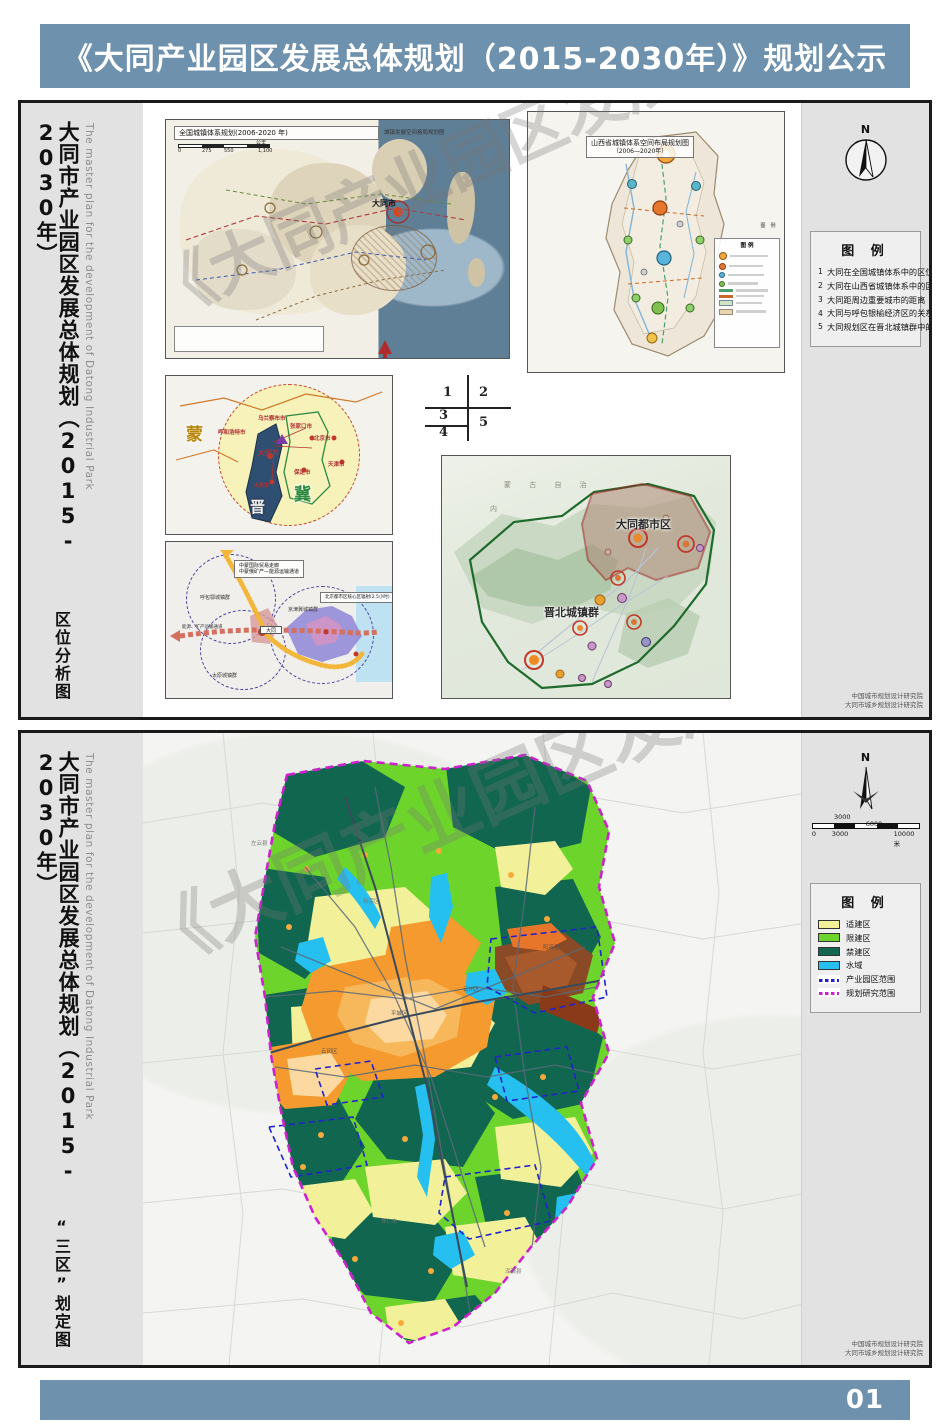 The image size is (950, 1428). Describe the element at coordinates (551, 948) in the screenshot. I see `county-label: 阳高县` at that location.